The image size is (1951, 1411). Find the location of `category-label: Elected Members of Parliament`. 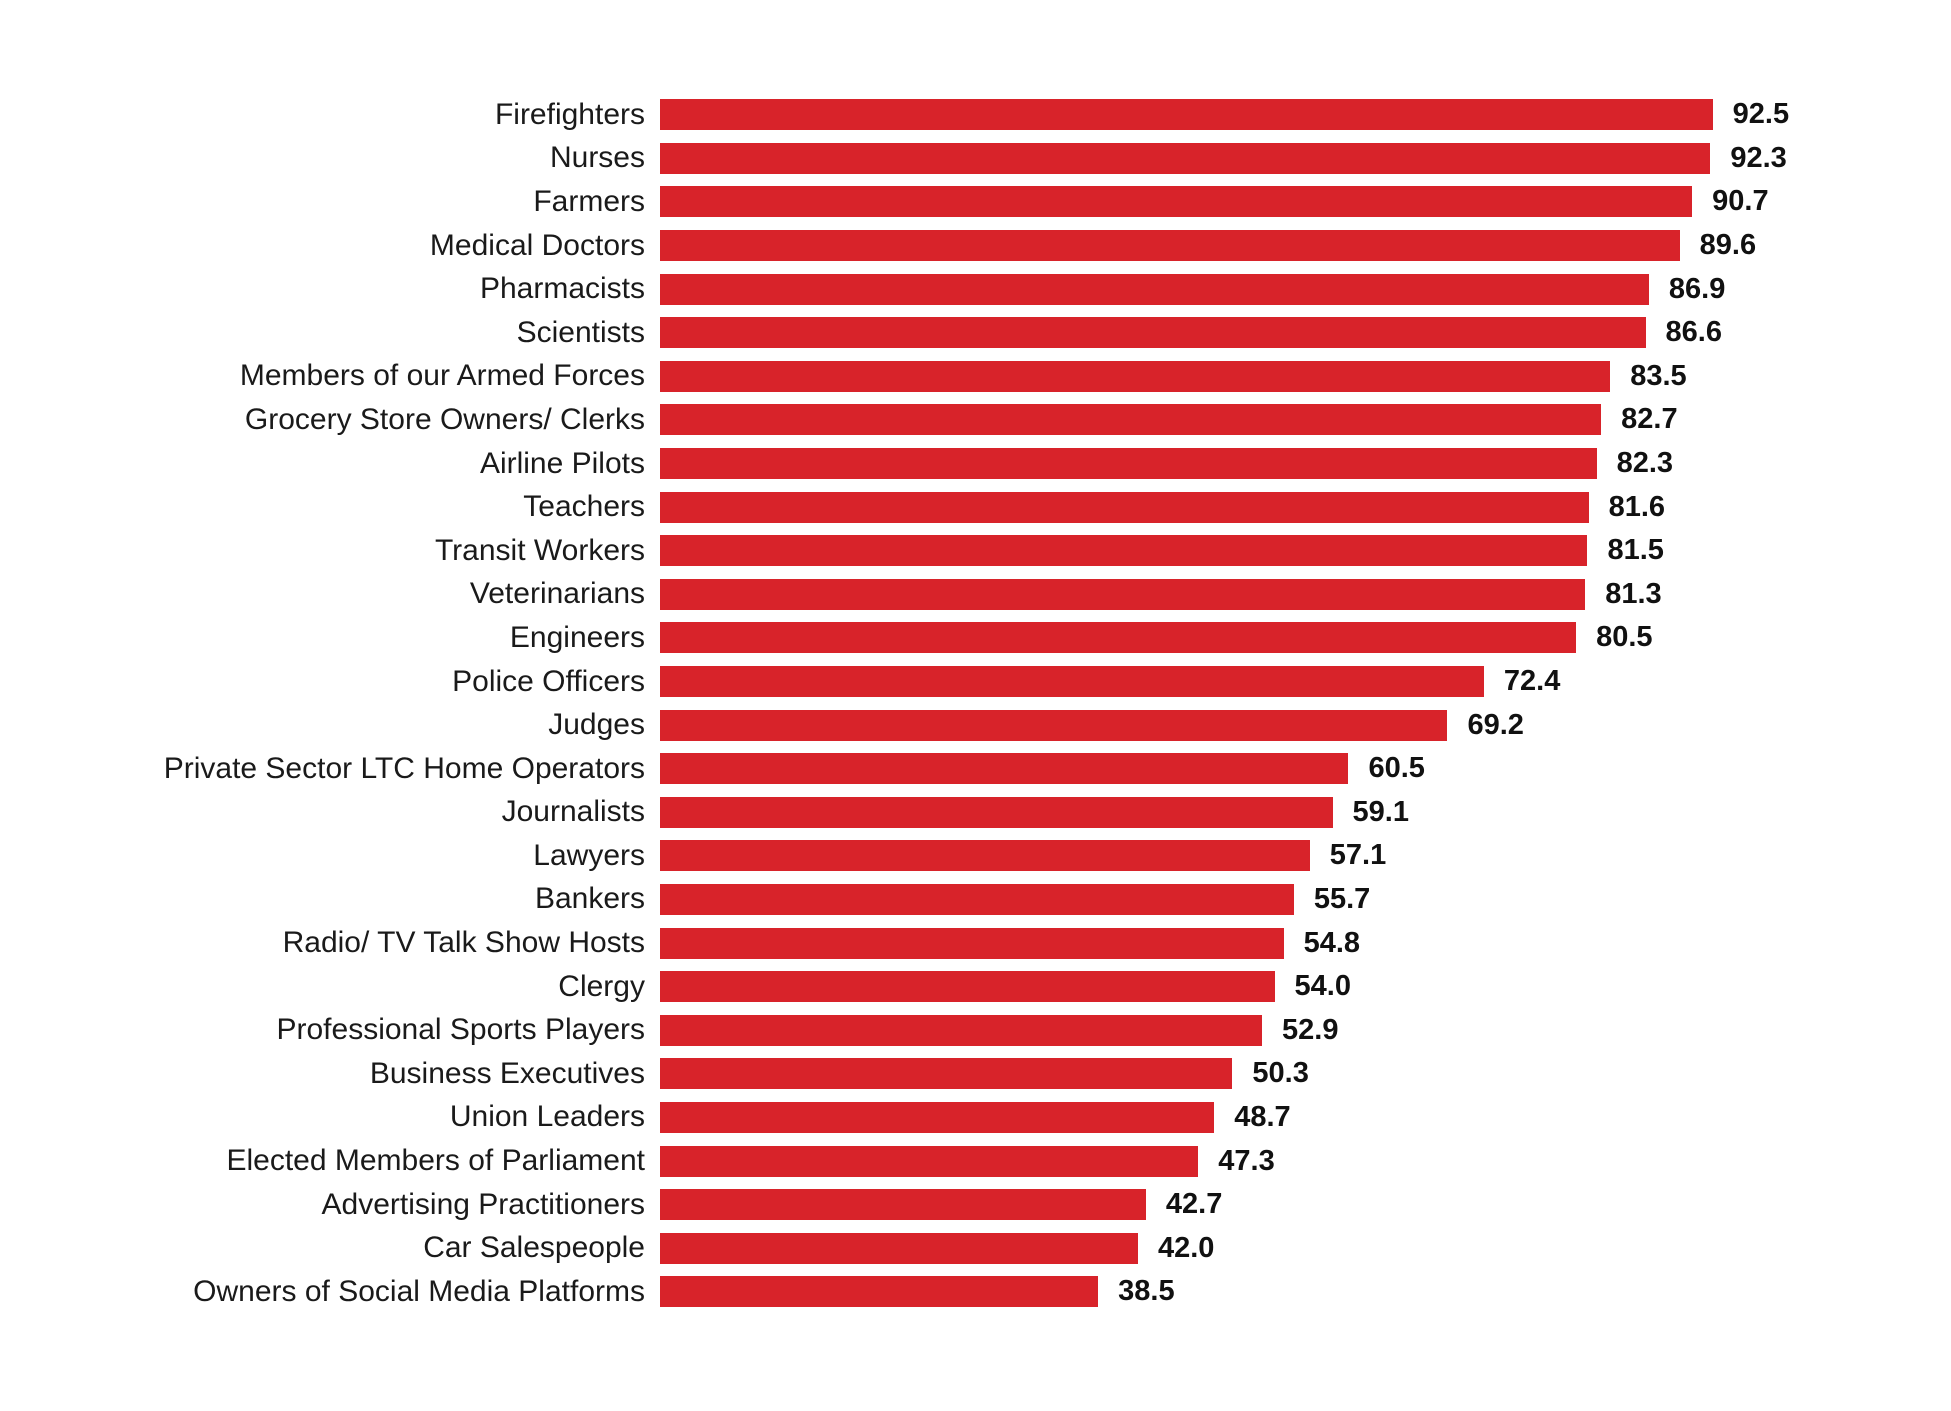

category-label: Elected Members of Parliament is located at coordinates (435, 1161).